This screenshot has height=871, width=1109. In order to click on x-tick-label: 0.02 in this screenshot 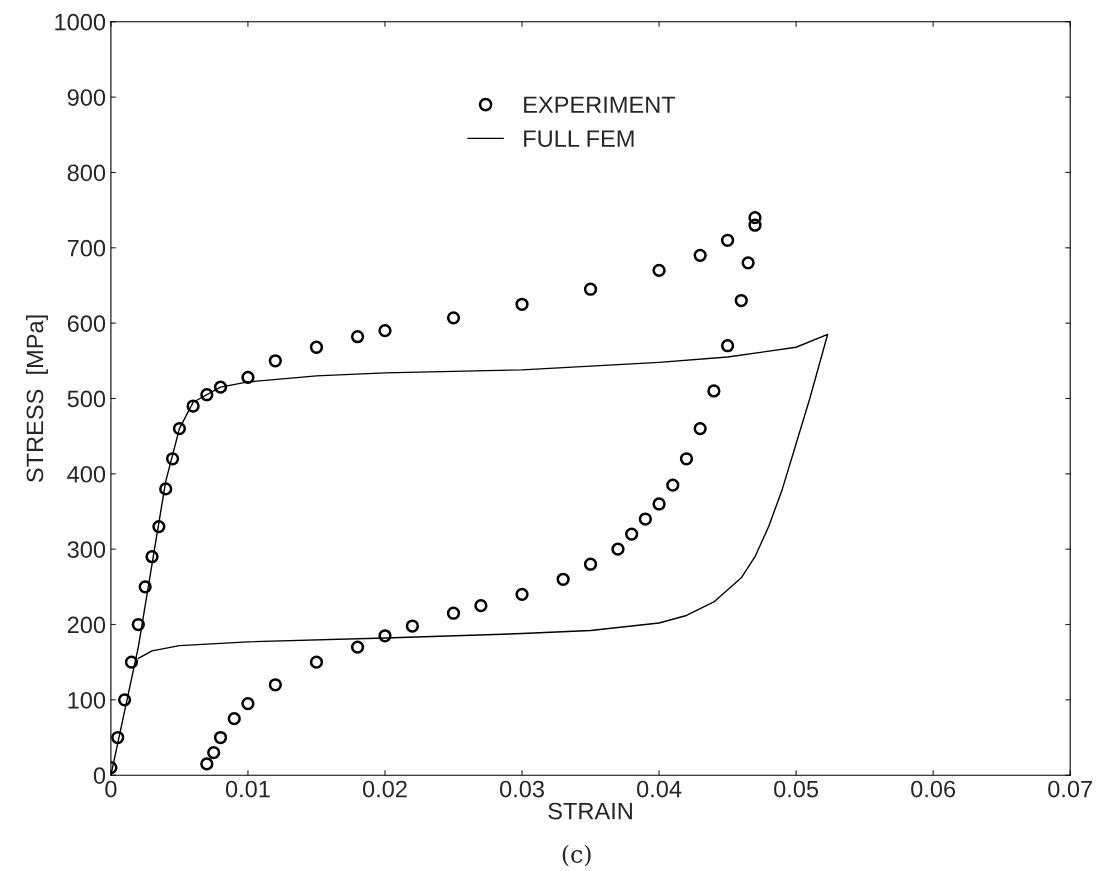, I will do `click(384, 789)`.